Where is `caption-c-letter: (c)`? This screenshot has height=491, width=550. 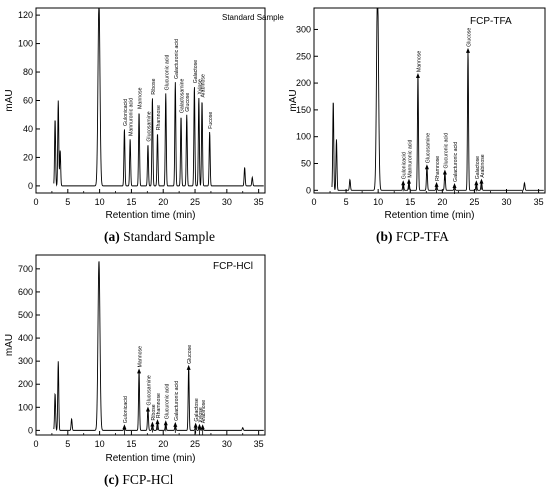
caption-c-letter: (c) is located at coordinates (111, 479).